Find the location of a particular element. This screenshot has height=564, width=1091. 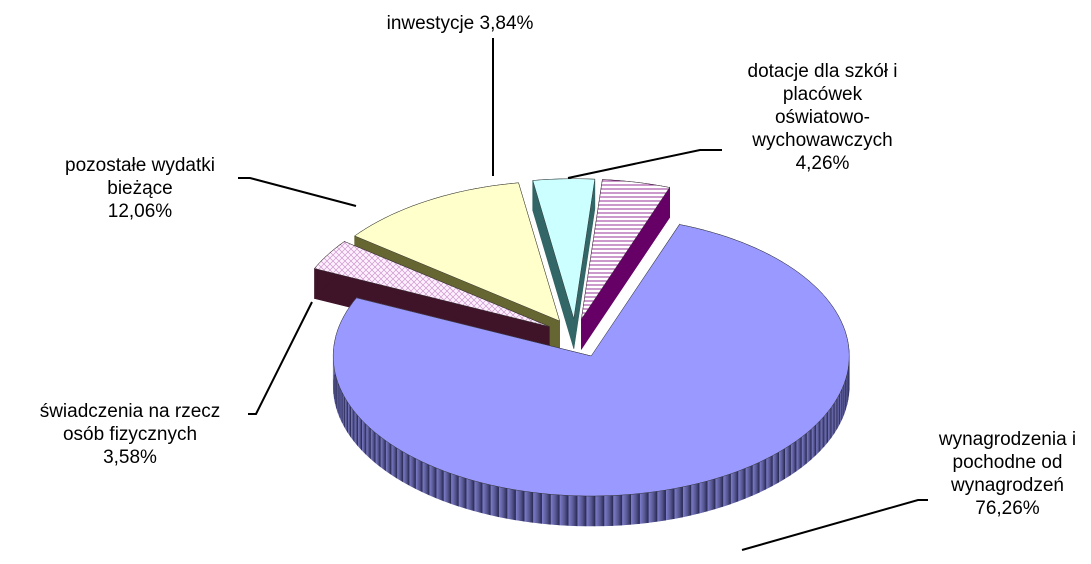

value-label: 76,26% is located at coordinates (1007, 508).